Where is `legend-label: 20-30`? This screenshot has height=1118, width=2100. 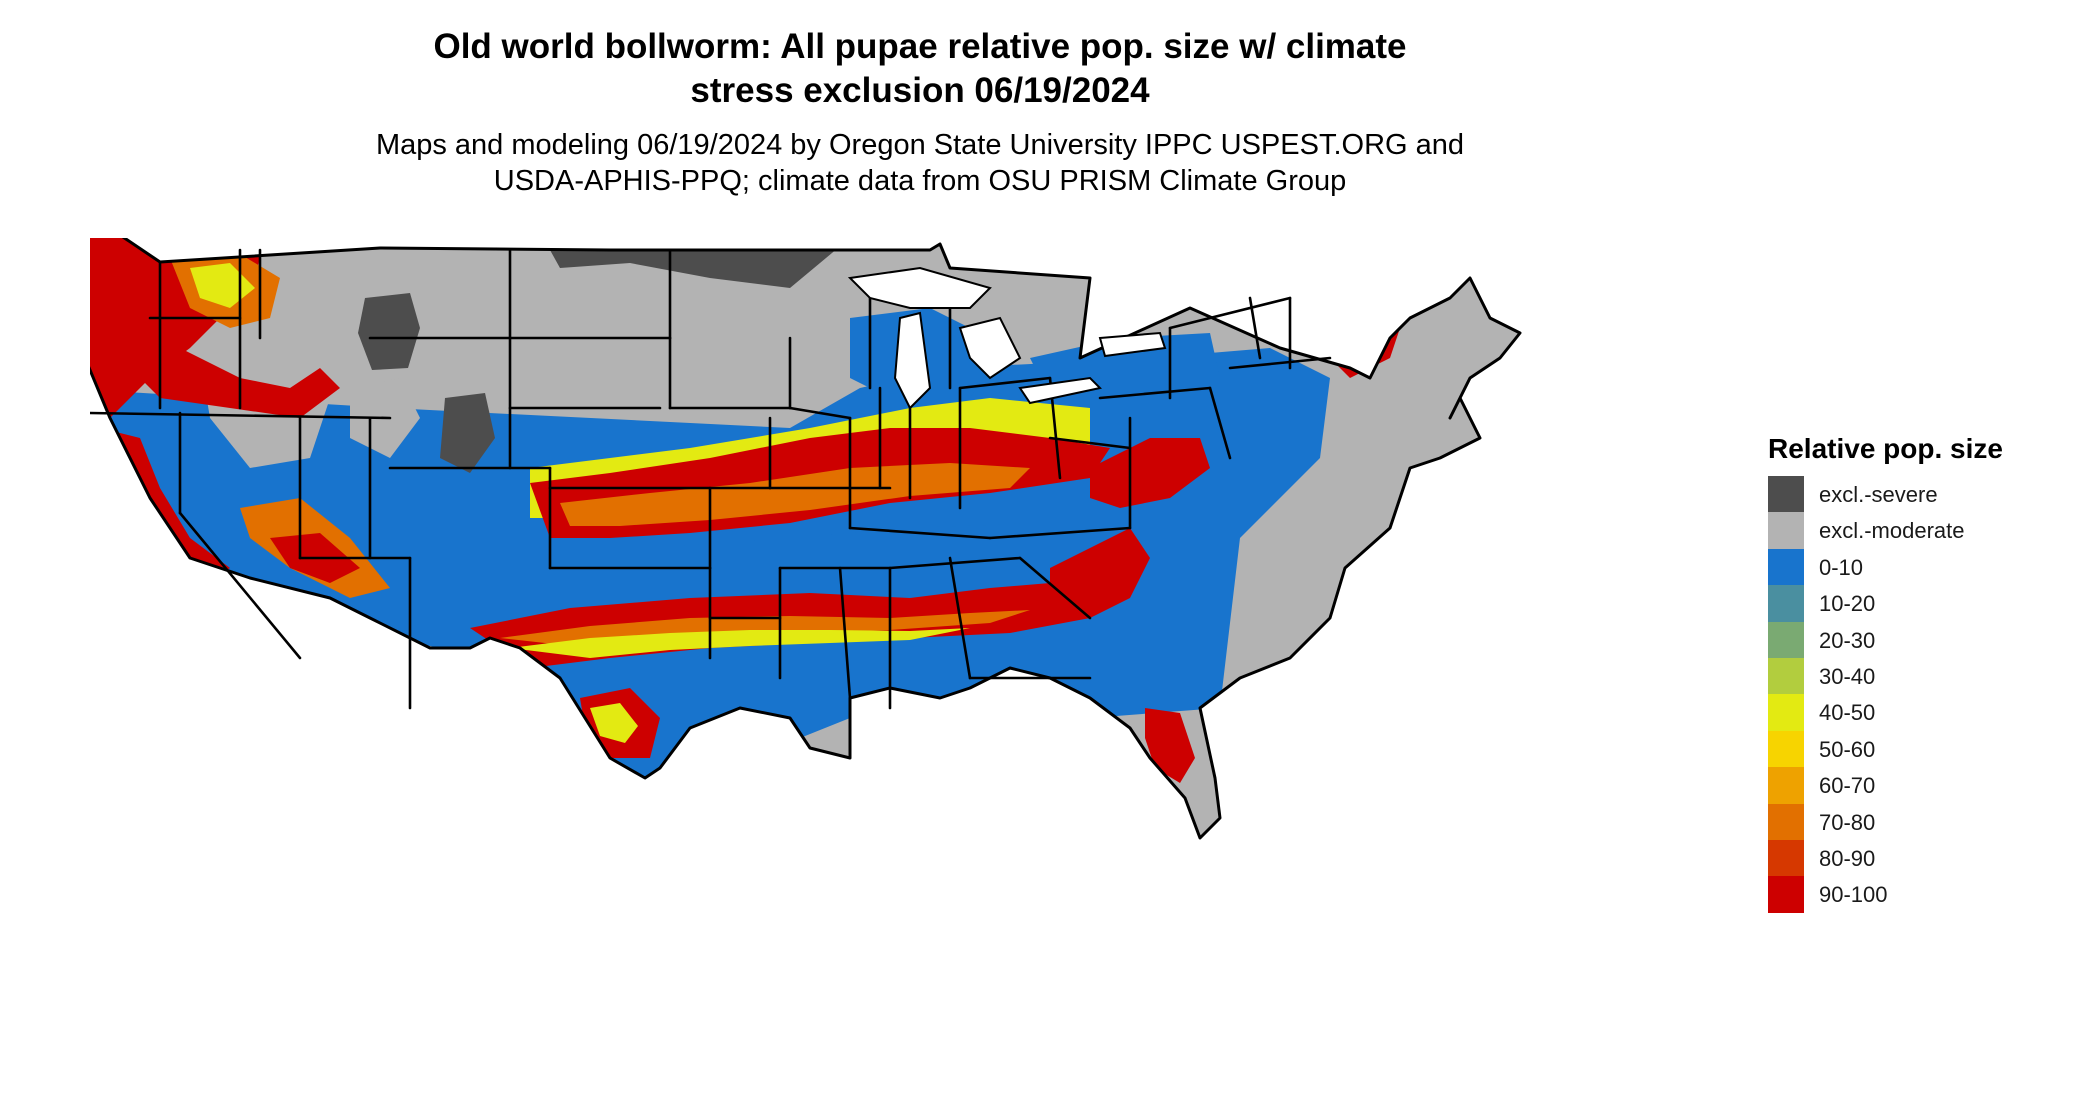 legend-label: 20-30 is located at coordinates (1847, 640).